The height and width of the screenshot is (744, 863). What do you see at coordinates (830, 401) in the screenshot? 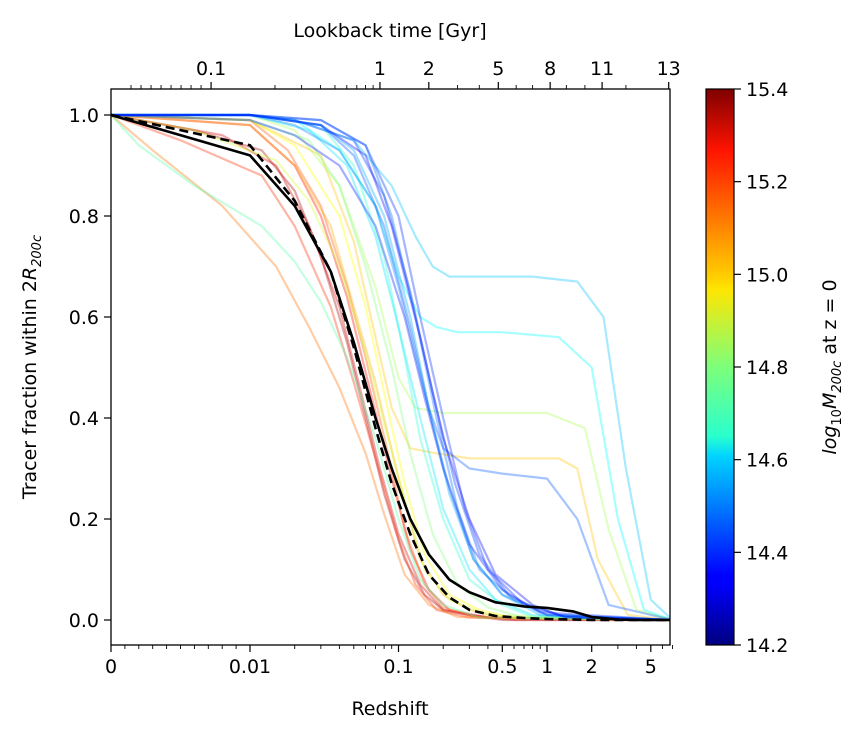
I see `colorbar-title-m: M` at bounding box center [830, 401].